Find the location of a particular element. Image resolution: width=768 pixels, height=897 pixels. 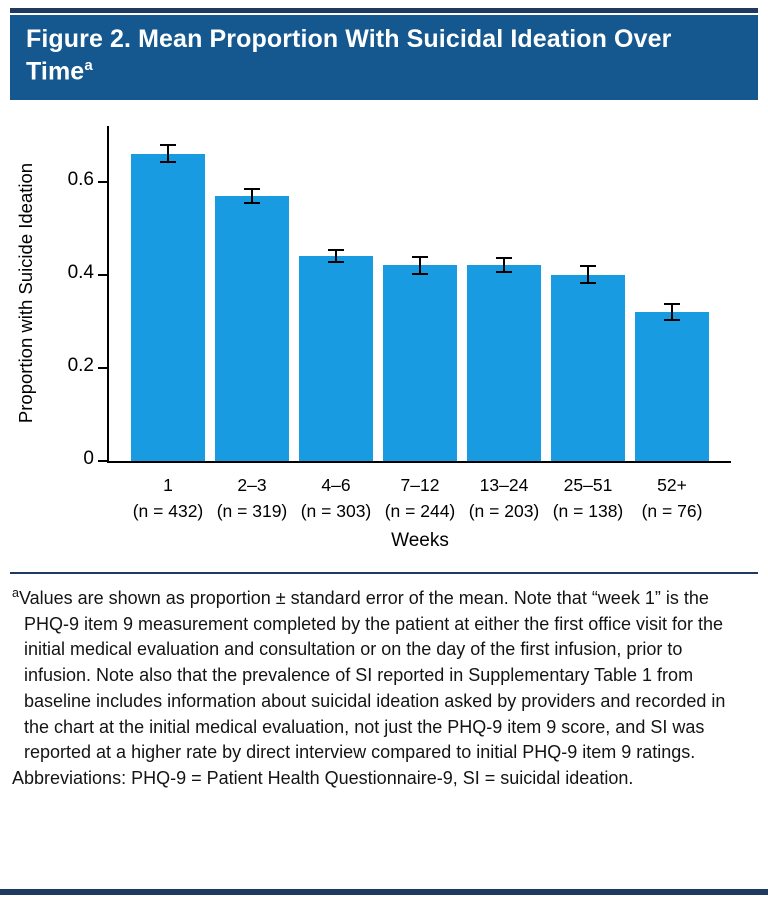

x-tick-n-label: (n = 319) is located at coordinates (252, 511).